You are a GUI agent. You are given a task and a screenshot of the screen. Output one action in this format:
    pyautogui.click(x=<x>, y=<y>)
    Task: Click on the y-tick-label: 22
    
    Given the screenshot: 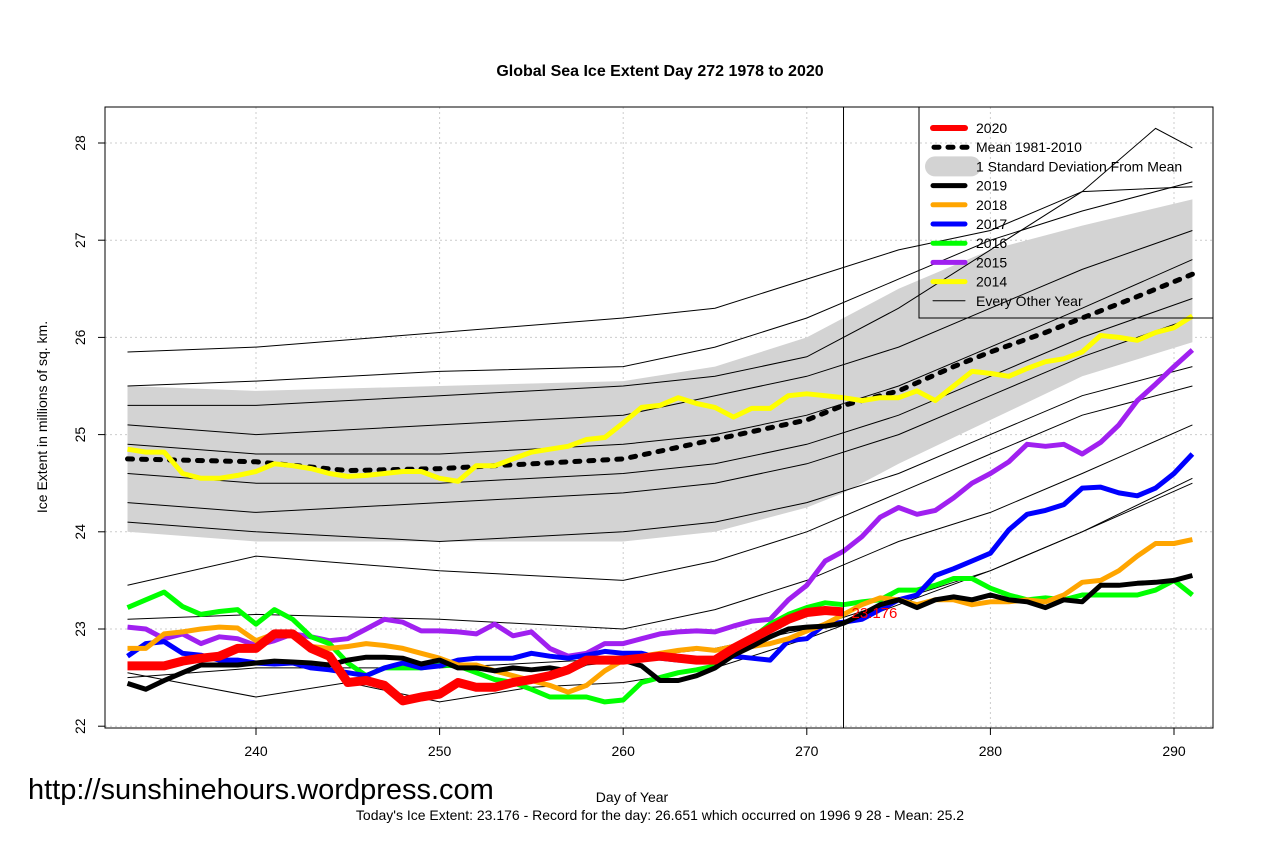 What is the action you would take?
    pyautogui.click(x=80, y=726)
    